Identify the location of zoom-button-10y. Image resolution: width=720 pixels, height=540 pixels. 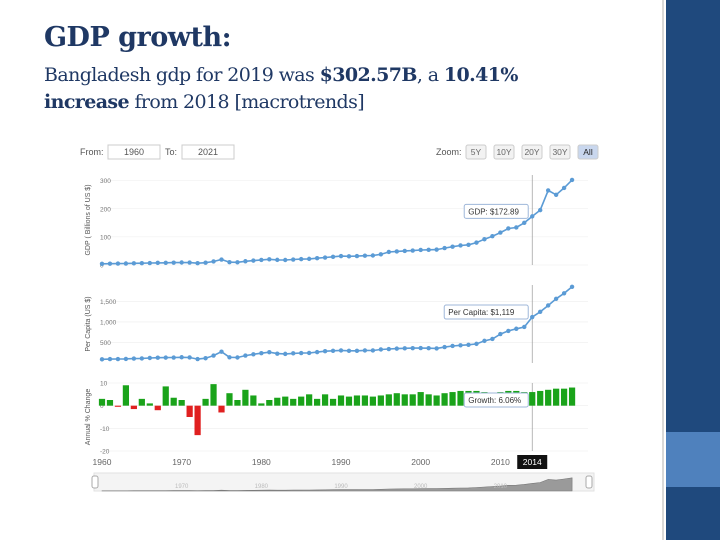
(504, 152).